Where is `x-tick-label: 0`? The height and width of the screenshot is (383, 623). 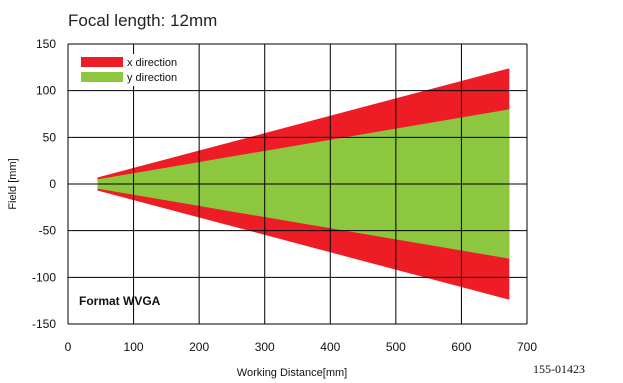
x-tick-label: 0 is located at coordinates (68, 347).